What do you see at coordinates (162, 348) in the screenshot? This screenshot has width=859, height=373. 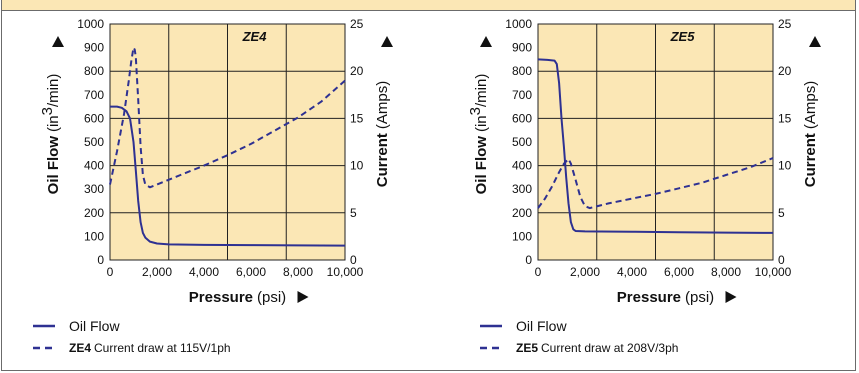 I see `legend-current-text: Current draw at 115V/1ph` at bounding box center [162, 348].